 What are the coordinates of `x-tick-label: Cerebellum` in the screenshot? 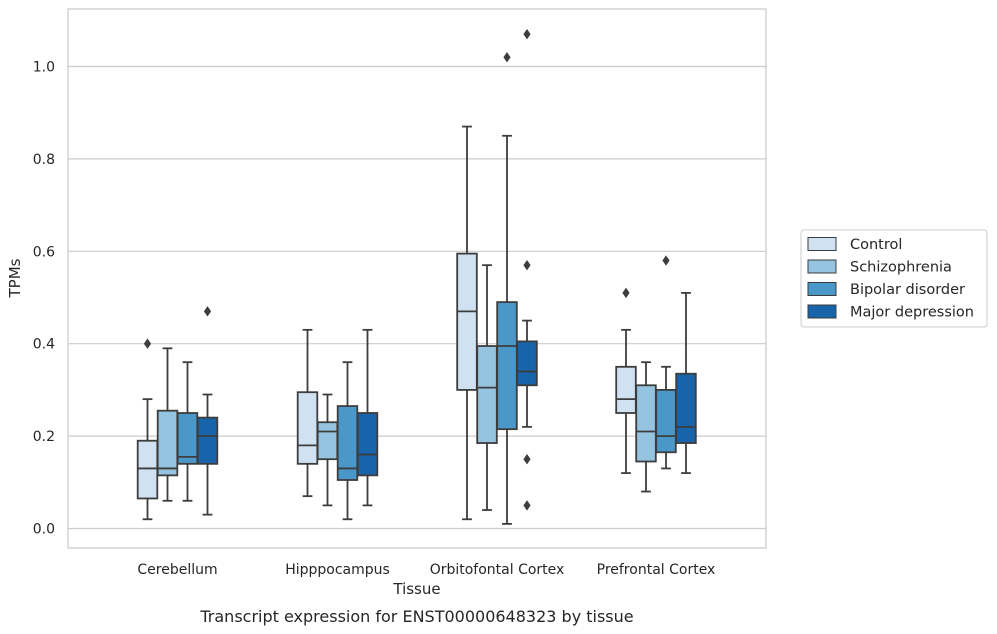 It's located at (177, 570).